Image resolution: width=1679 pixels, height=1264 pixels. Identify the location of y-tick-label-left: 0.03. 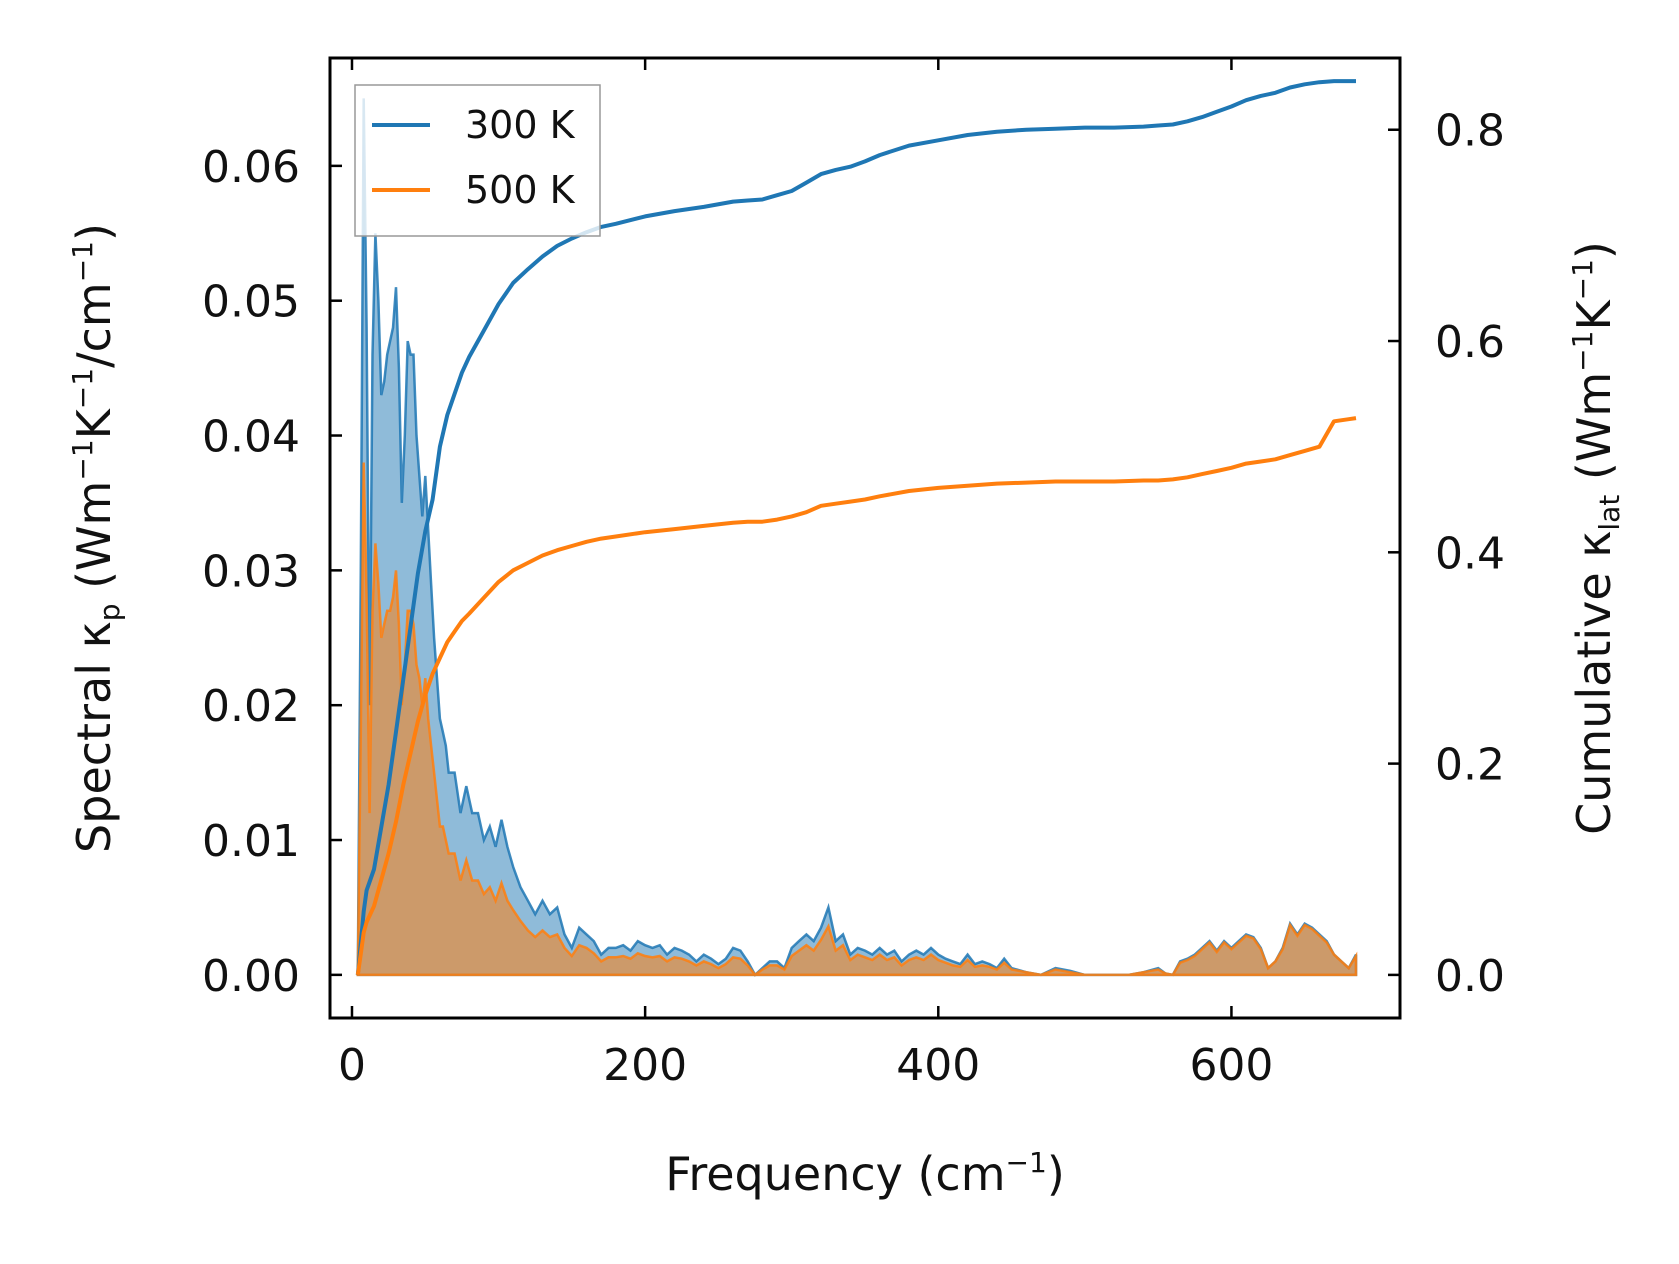
(251, 571).